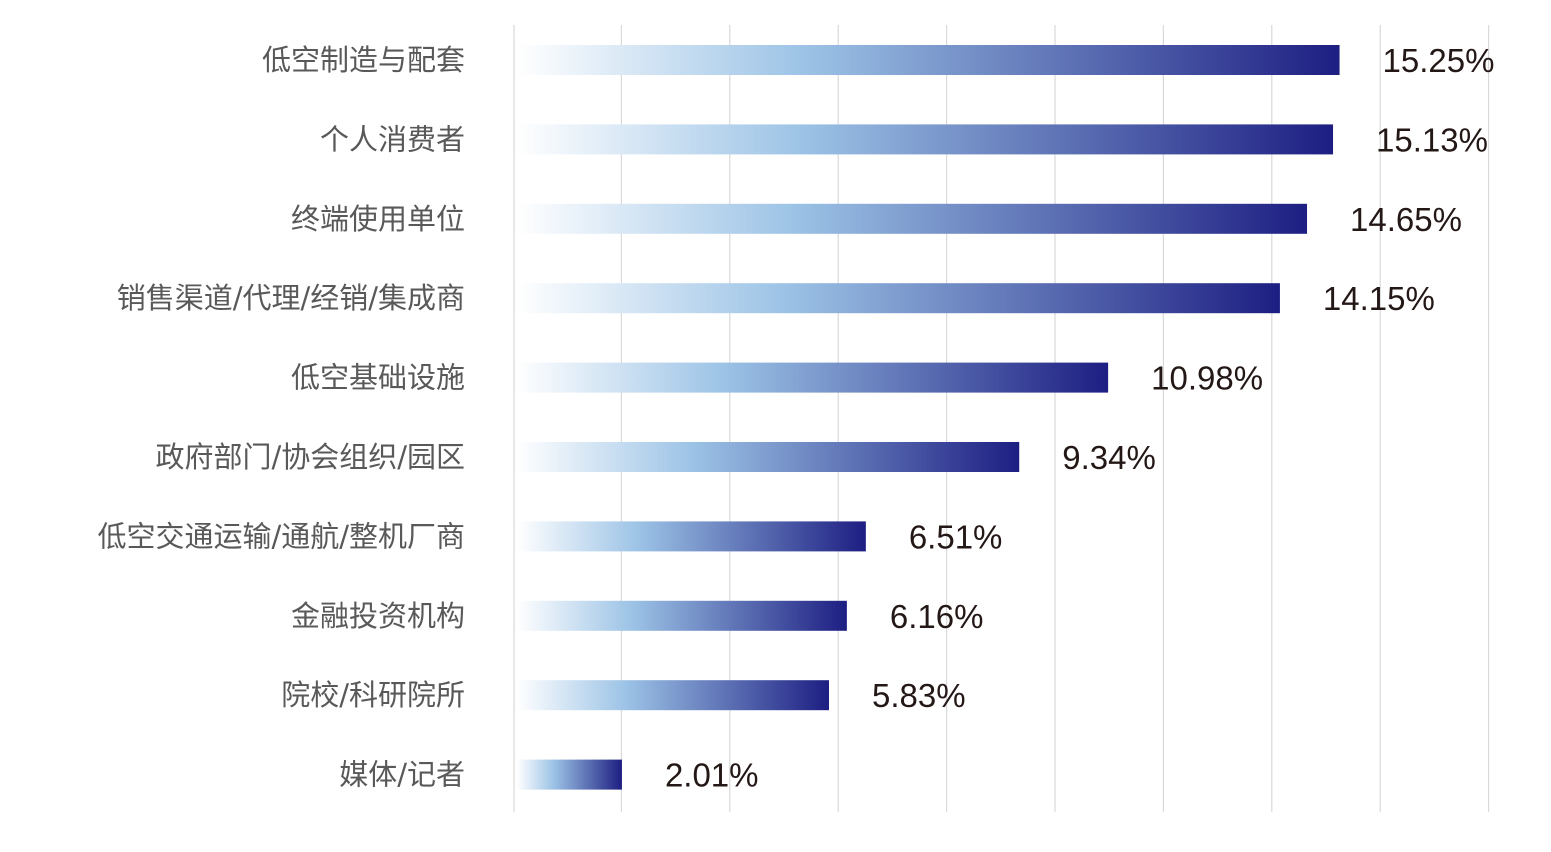 The height and width of the screenshot is (852, 1551). What do you see at coordinates (378, 616) in the screenshot?
I see `category-label: 金融投资机构` at bounding box center [378, 616].